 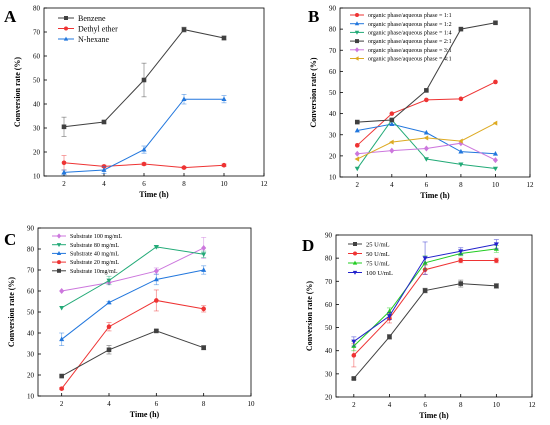 I want to click on y-tick-label: 20, so click(x=333, y=156).